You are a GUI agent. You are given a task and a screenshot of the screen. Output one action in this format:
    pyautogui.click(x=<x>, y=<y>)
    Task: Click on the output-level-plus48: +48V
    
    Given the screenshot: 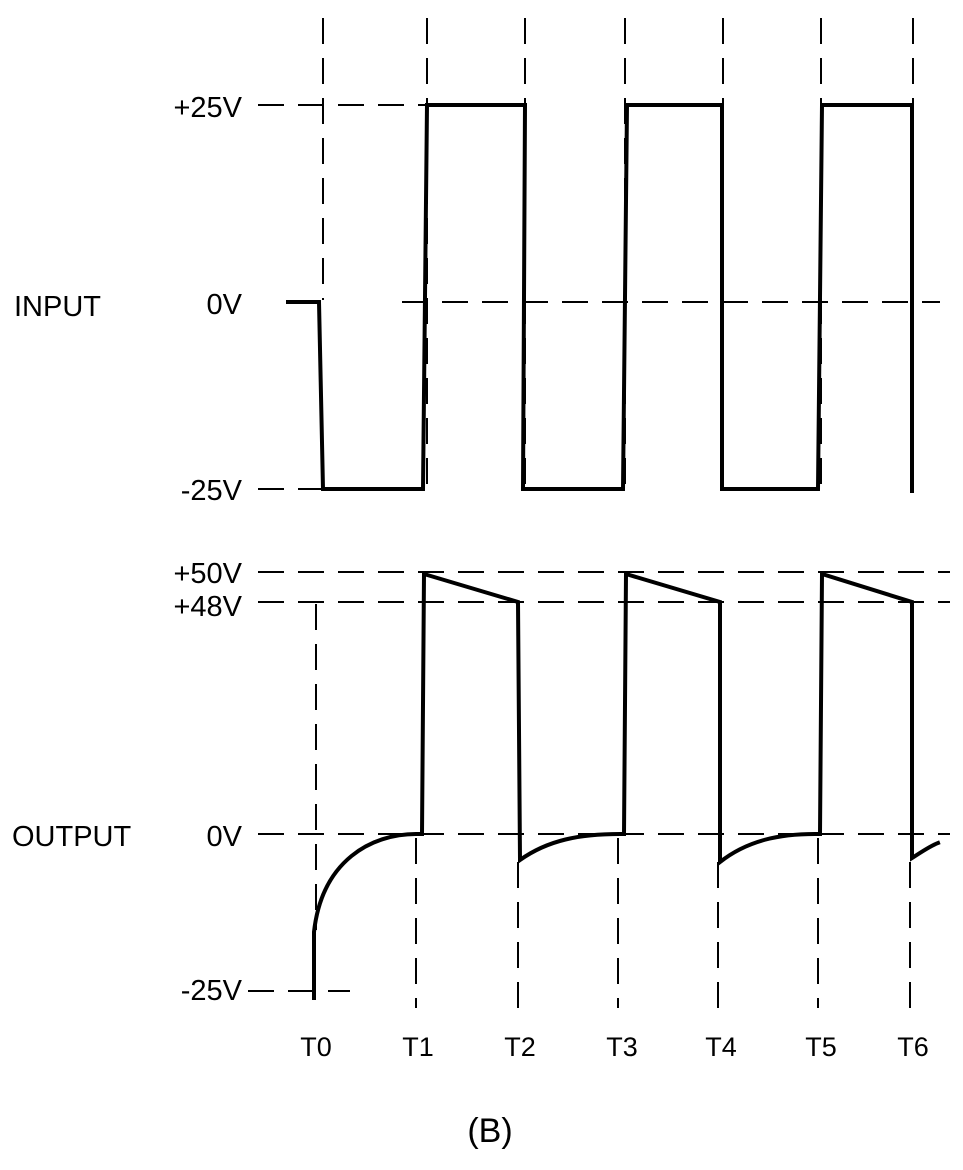 What is the action you would take?
    pyautogui.click(x=207, y=607)
    